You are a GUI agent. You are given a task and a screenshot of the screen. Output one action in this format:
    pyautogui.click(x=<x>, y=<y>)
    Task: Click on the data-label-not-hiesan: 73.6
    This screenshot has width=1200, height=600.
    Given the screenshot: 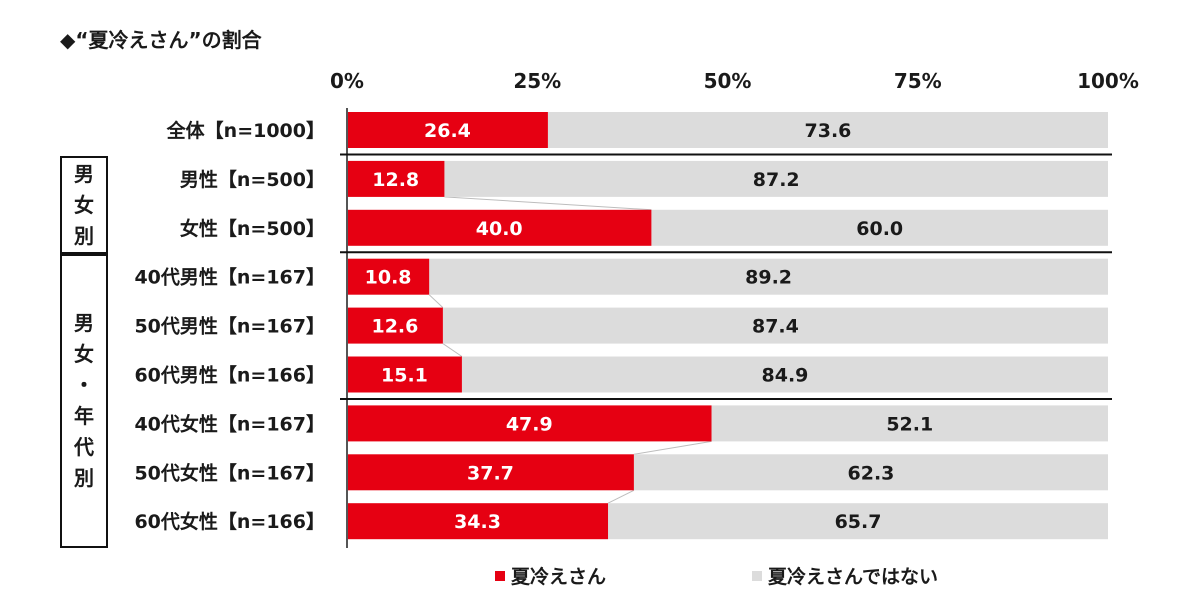 What is the action you would take?
    pyautogui.click(x=828, y=131)
    